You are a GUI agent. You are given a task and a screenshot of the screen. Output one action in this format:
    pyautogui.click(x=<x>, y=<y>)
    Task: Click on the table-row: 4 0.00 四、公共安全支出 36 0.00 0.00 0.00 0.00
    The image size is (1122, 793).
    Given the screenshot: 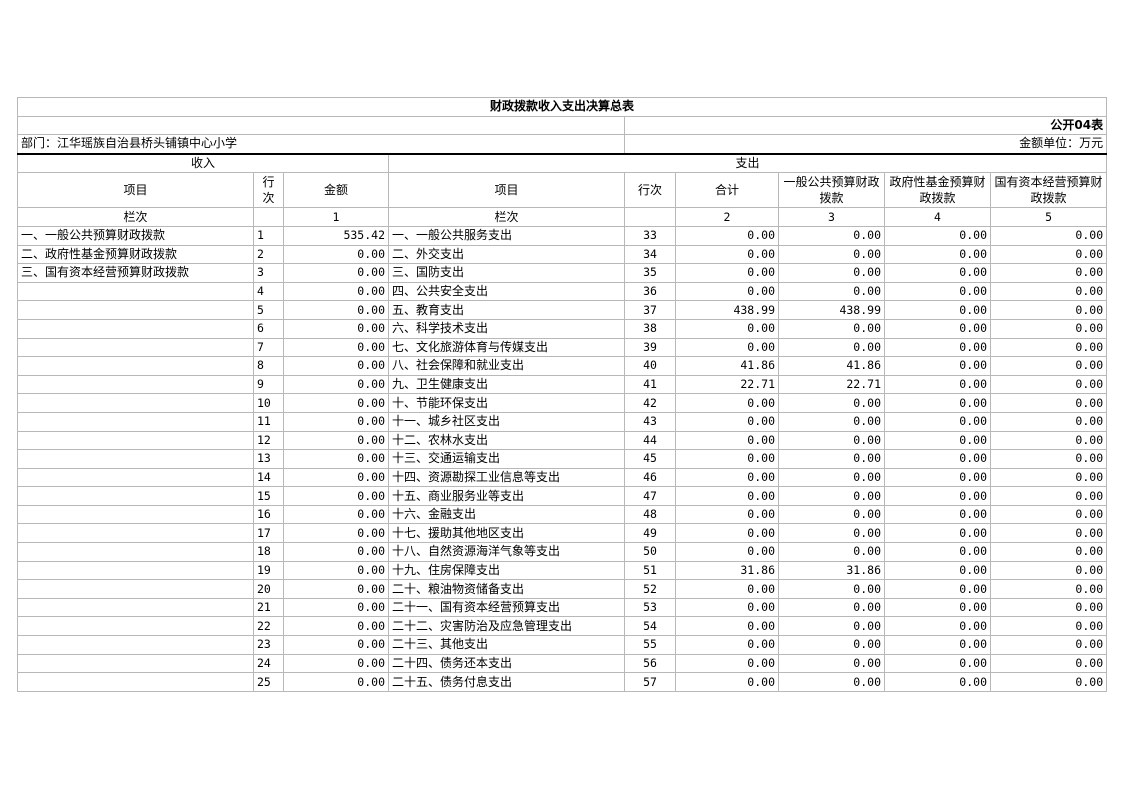 What is the action you would take?
    pyautogui.click(x=562, y=291)
    